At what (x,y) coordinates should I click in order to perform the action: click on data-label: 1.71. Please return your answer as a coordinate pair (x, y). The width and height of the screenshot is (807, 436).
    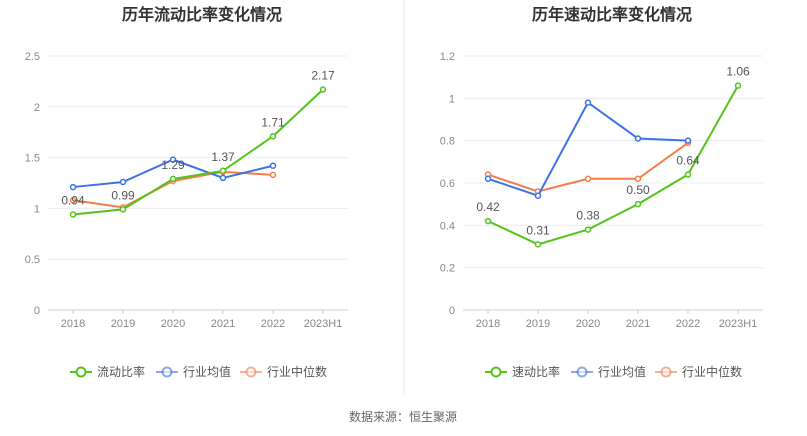
    Looking at the image, I should click on (273, 122).